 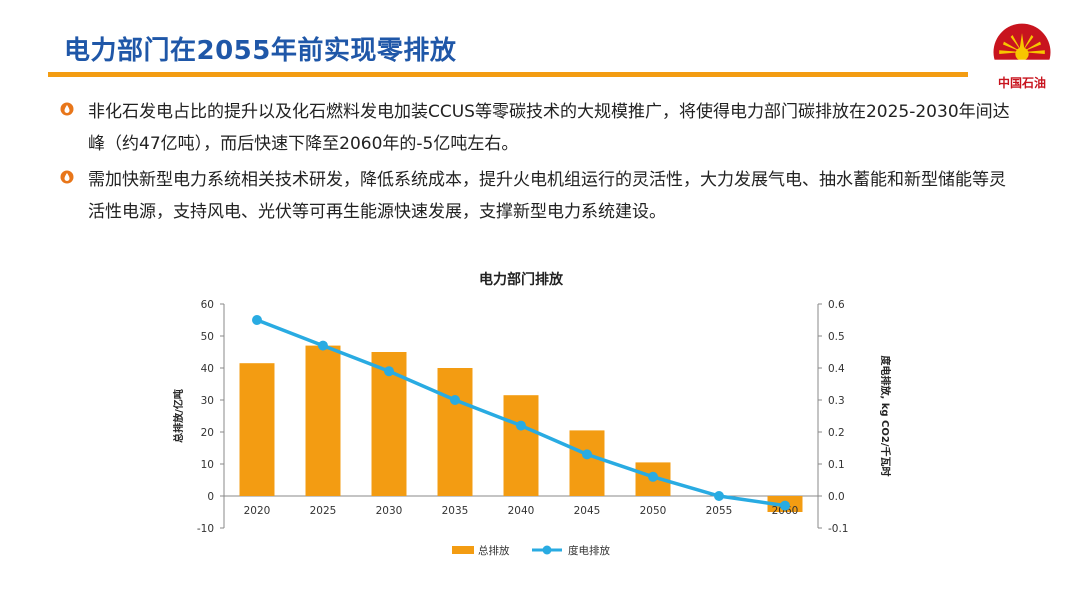 What do you see at coordinates (885, 415) in the screenshot?
I see `y2-axis-label: 度电排放, kg CO2/千瓦时` at bounding box center [885, 415].